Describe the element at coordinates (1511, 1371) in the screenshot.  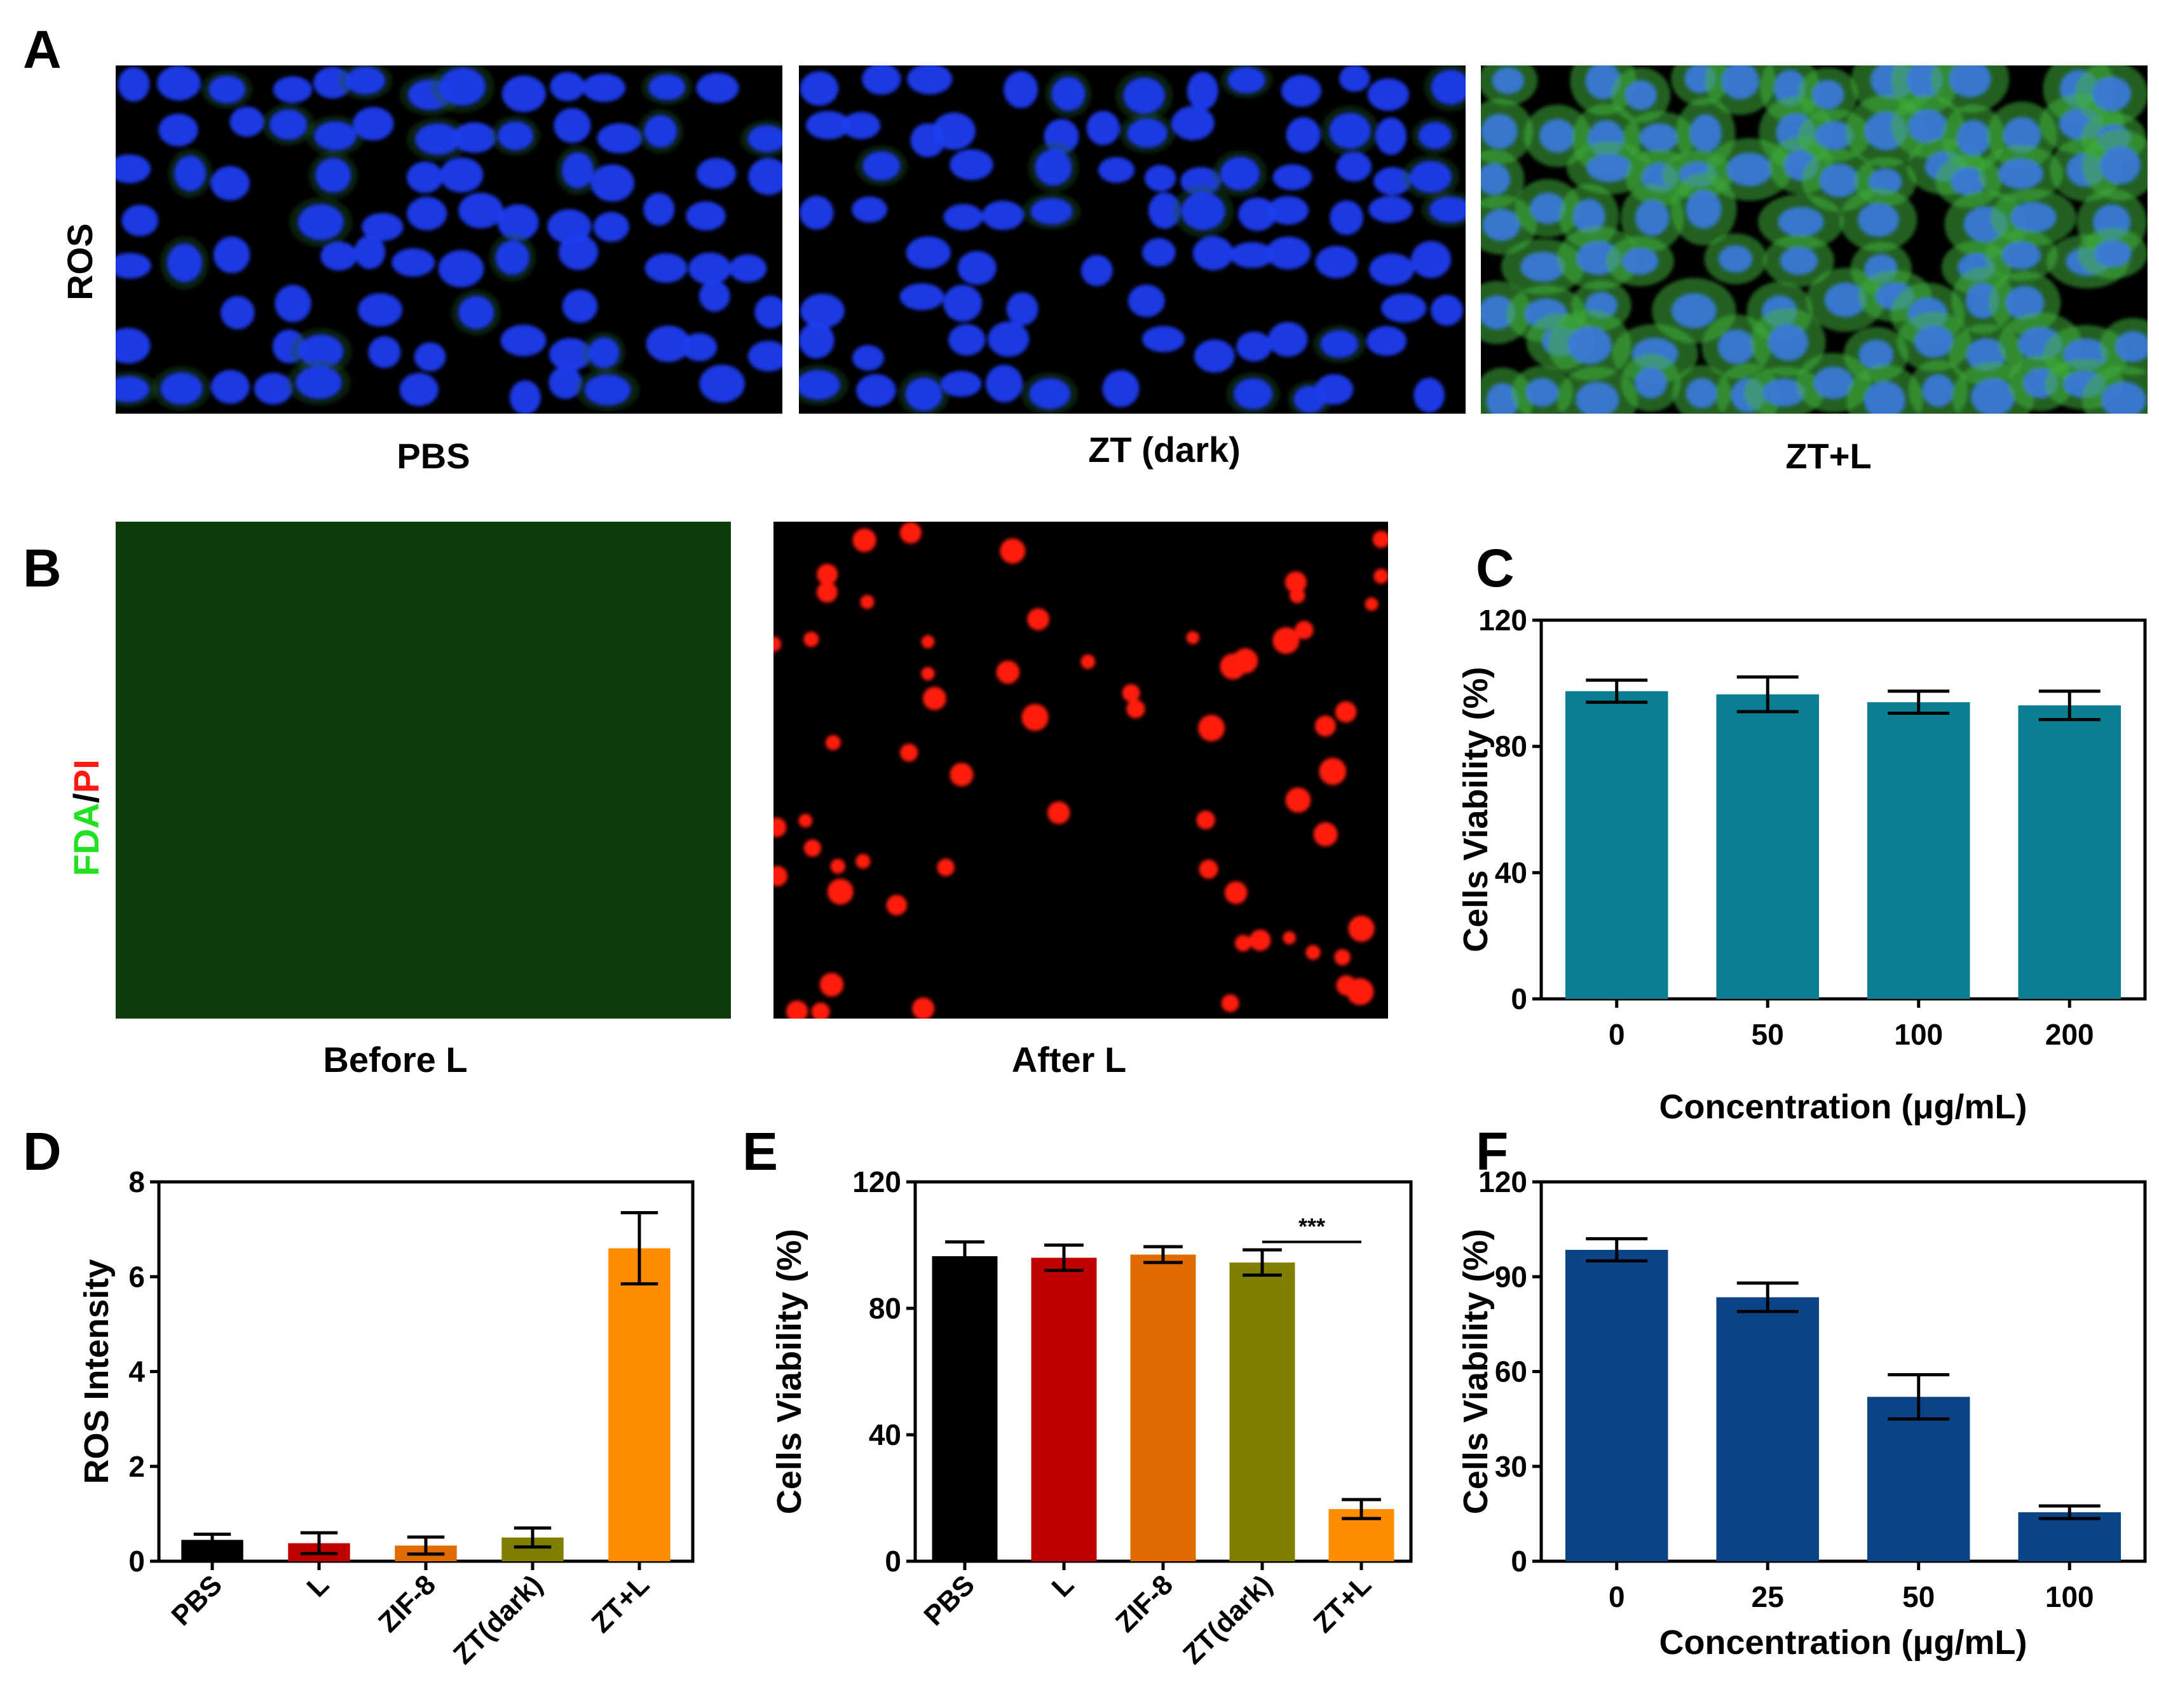
I see `y-tick-label: 60` at that location.